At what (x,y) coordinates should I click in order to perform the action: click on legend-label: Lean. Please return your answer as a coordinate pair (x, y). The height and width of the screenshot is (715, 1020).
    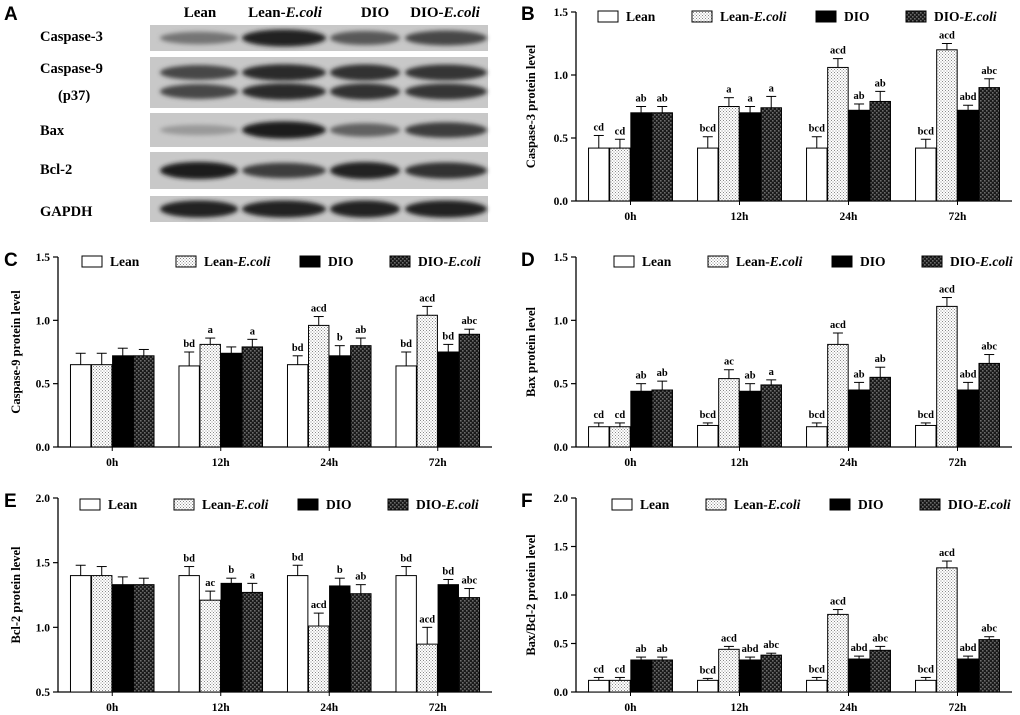
    Looking at the image, I should click on (641, 16).